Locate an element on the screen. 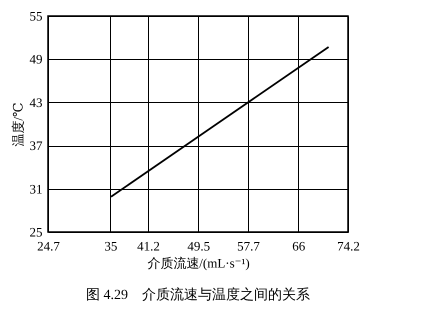  x-tick-label: 35 is located at coordinates (111, 246).